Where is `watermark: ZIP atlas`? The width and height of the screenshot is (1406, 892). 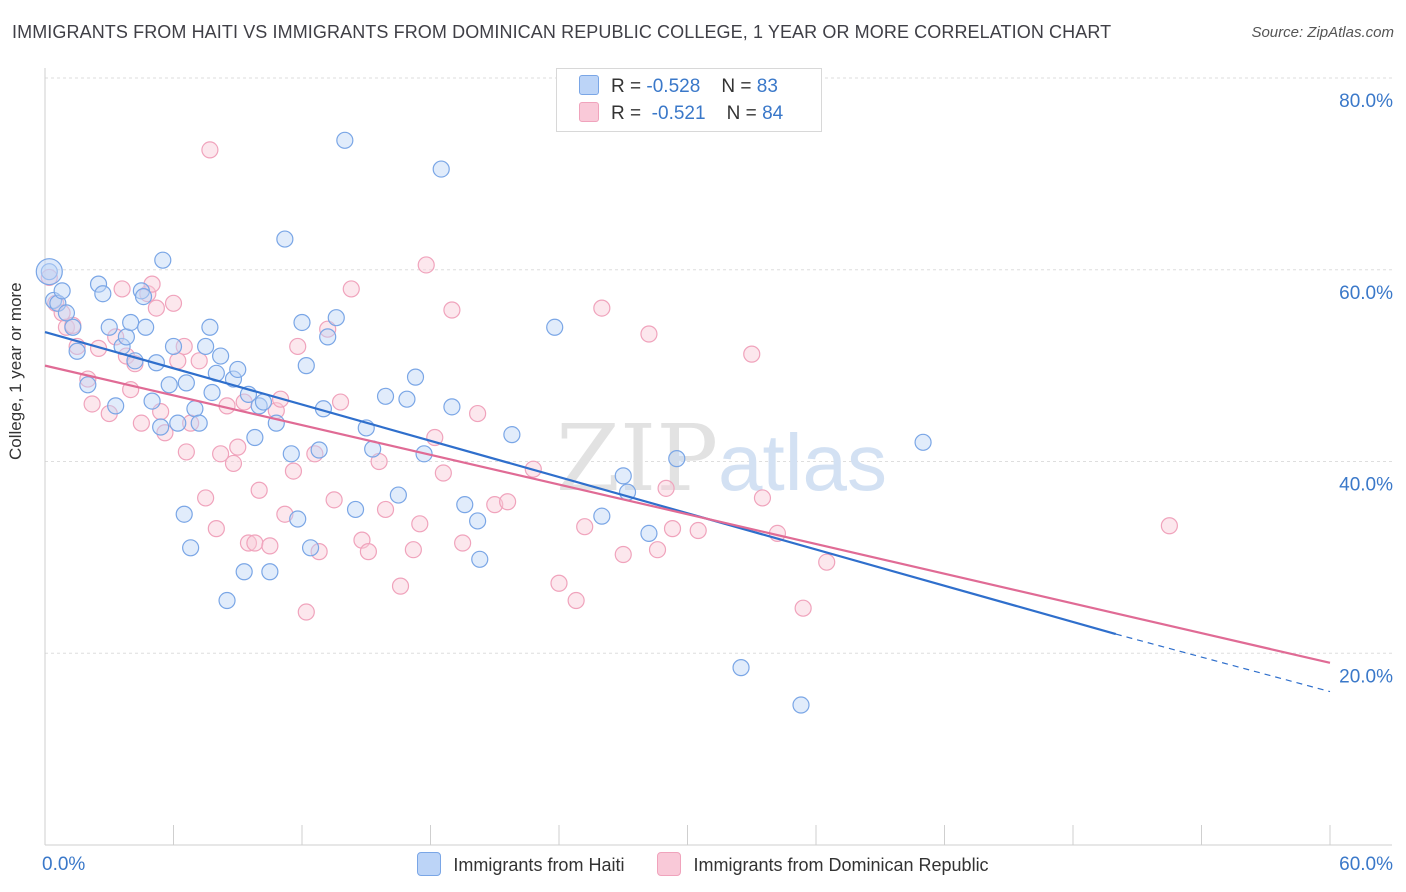
watermark: ZIP atlas is located at coordinates (721, 458).